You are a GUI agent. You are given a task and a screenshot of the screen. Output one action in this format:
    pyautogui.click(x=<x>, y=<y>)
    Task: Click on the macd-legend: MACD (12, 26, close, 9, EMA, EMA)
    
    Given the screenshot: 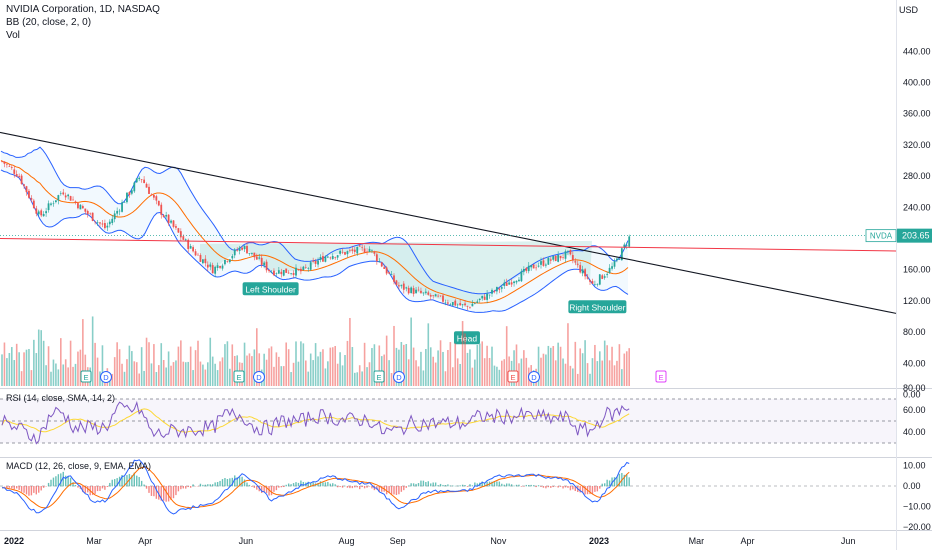 What is the action you would take?
    pyautogui.click(x=79, y=466)
    